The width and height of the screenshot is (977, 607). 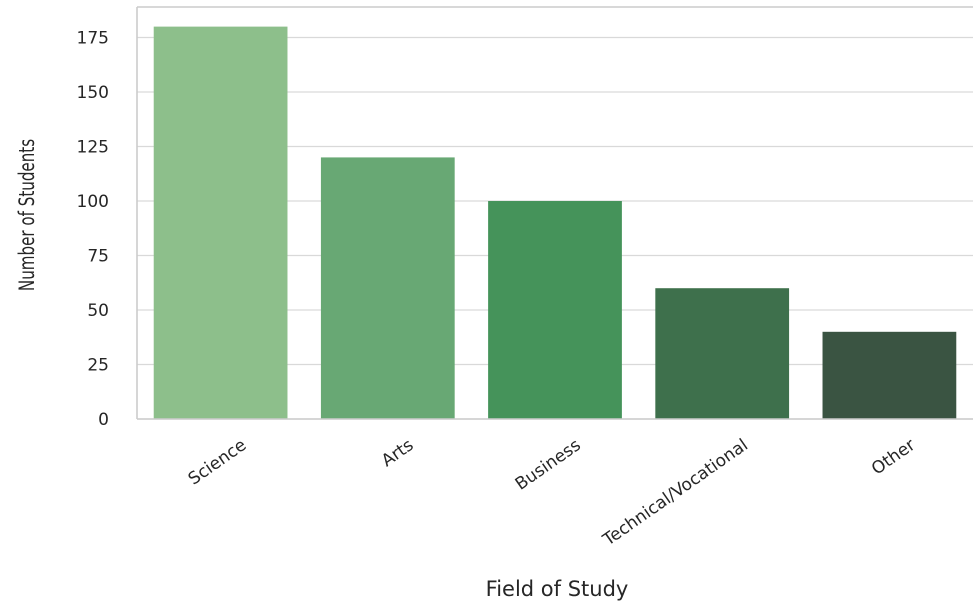 I want to click on y-tick-label: 50, so click(x=98, y=311).